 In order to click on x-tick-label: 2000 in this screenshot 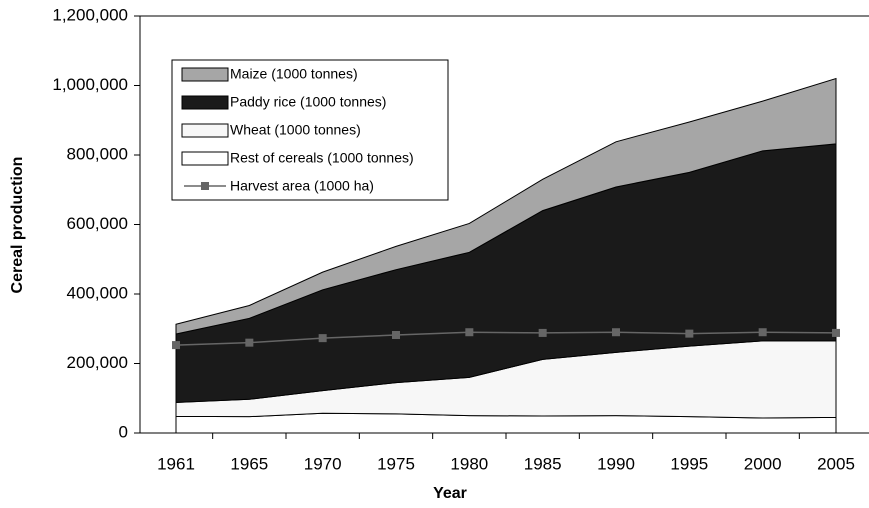, I will do `click(763, 463)`.